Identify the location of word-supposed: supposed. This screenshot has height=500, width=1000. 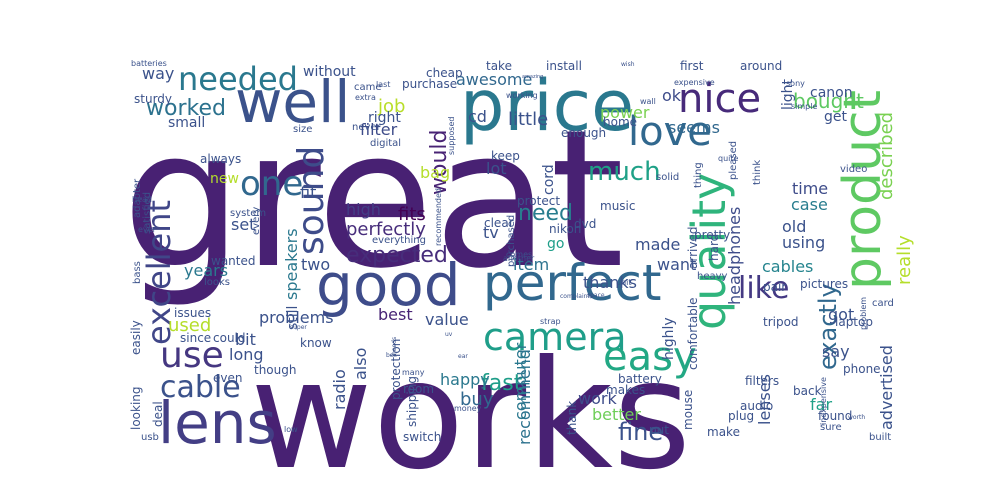
(451, 136).